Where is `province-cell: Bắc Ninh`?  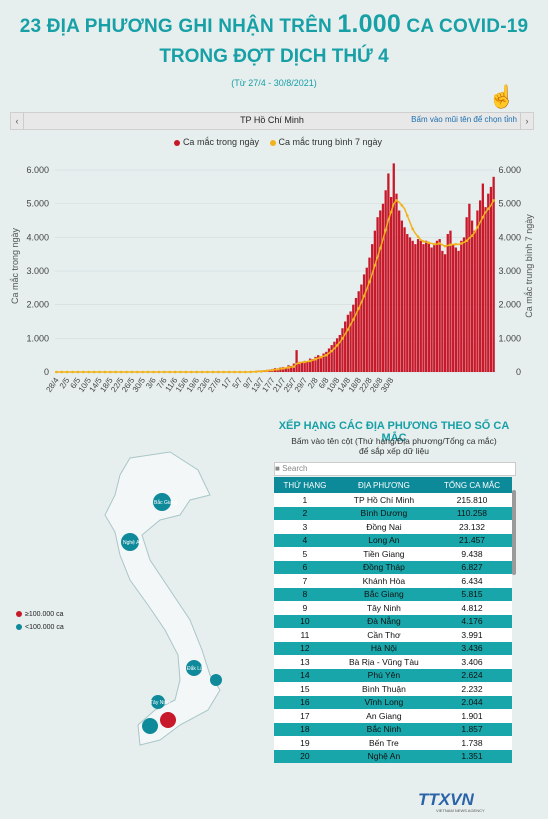 province-cell: Bắc Ninh is located at coordinates (383, 729).